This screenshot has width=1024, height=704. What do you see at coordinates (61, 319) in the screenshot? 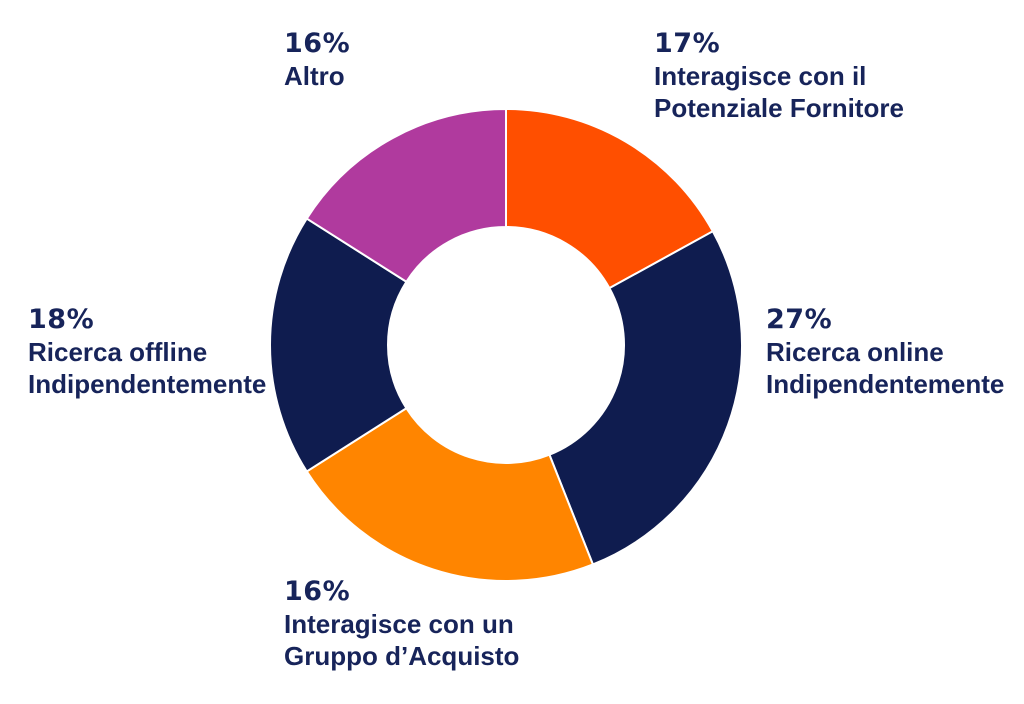
I see `slice-value-label: 18%` at bounding box center [61, 319].